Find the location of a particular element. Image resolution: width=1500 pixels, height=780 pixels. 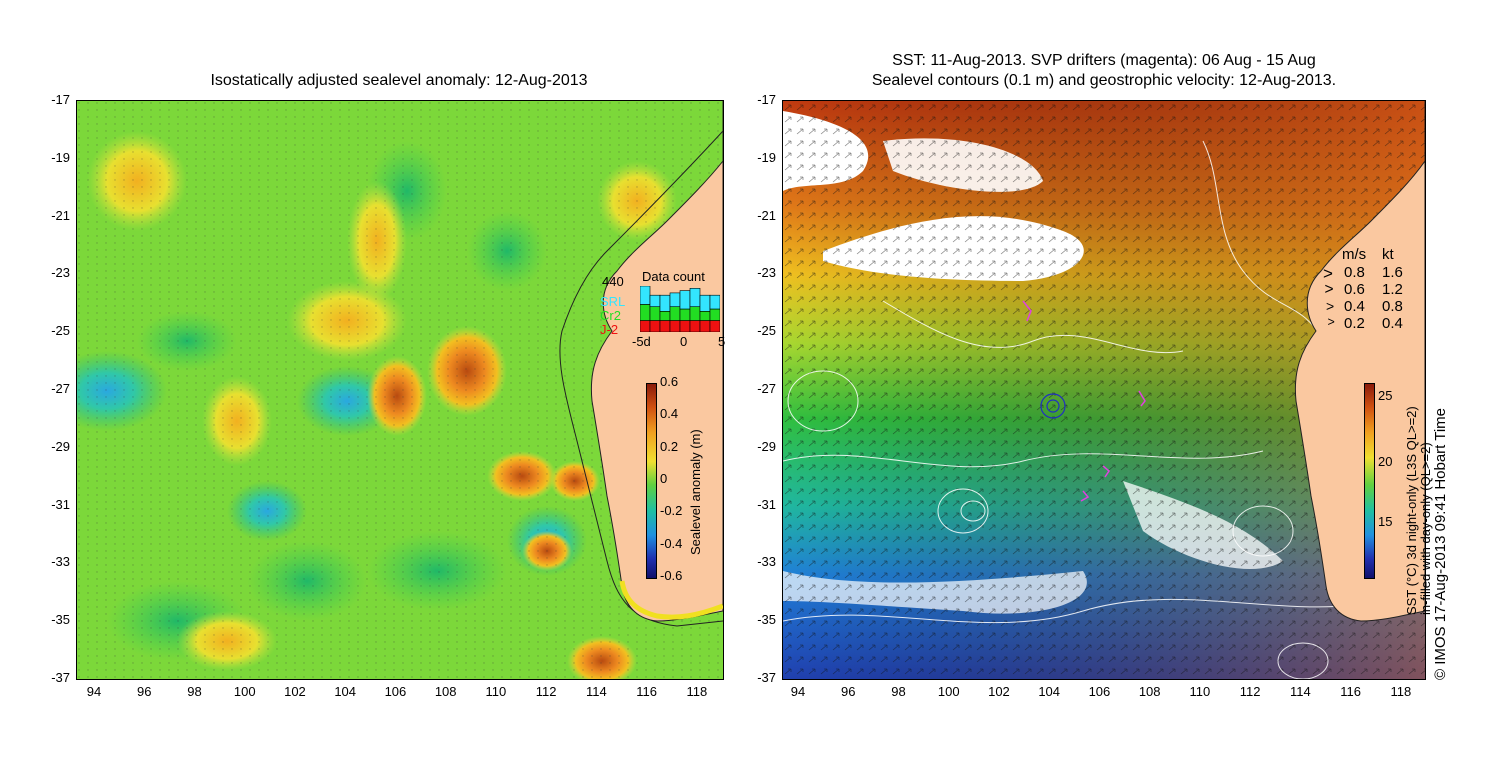

x-tick-label: 116 is located at coordinates (646, 691).